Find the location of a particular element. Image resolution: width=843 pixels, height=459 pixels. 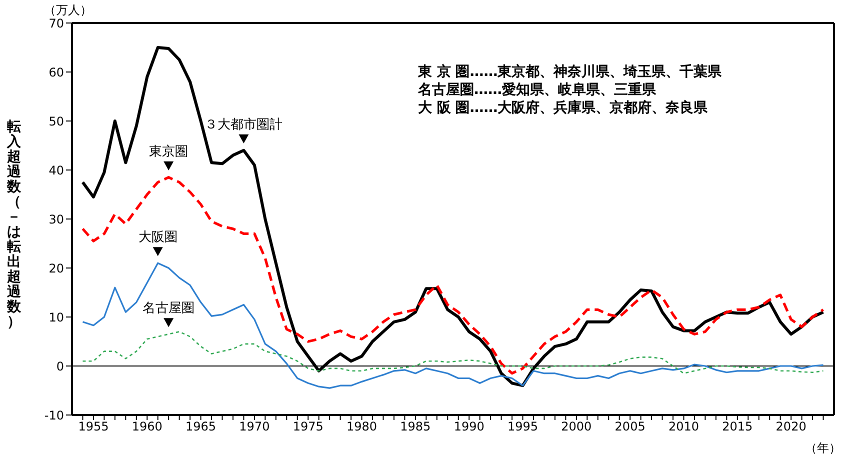

y-tick-label: 40 is located at coordinates (56, 170).